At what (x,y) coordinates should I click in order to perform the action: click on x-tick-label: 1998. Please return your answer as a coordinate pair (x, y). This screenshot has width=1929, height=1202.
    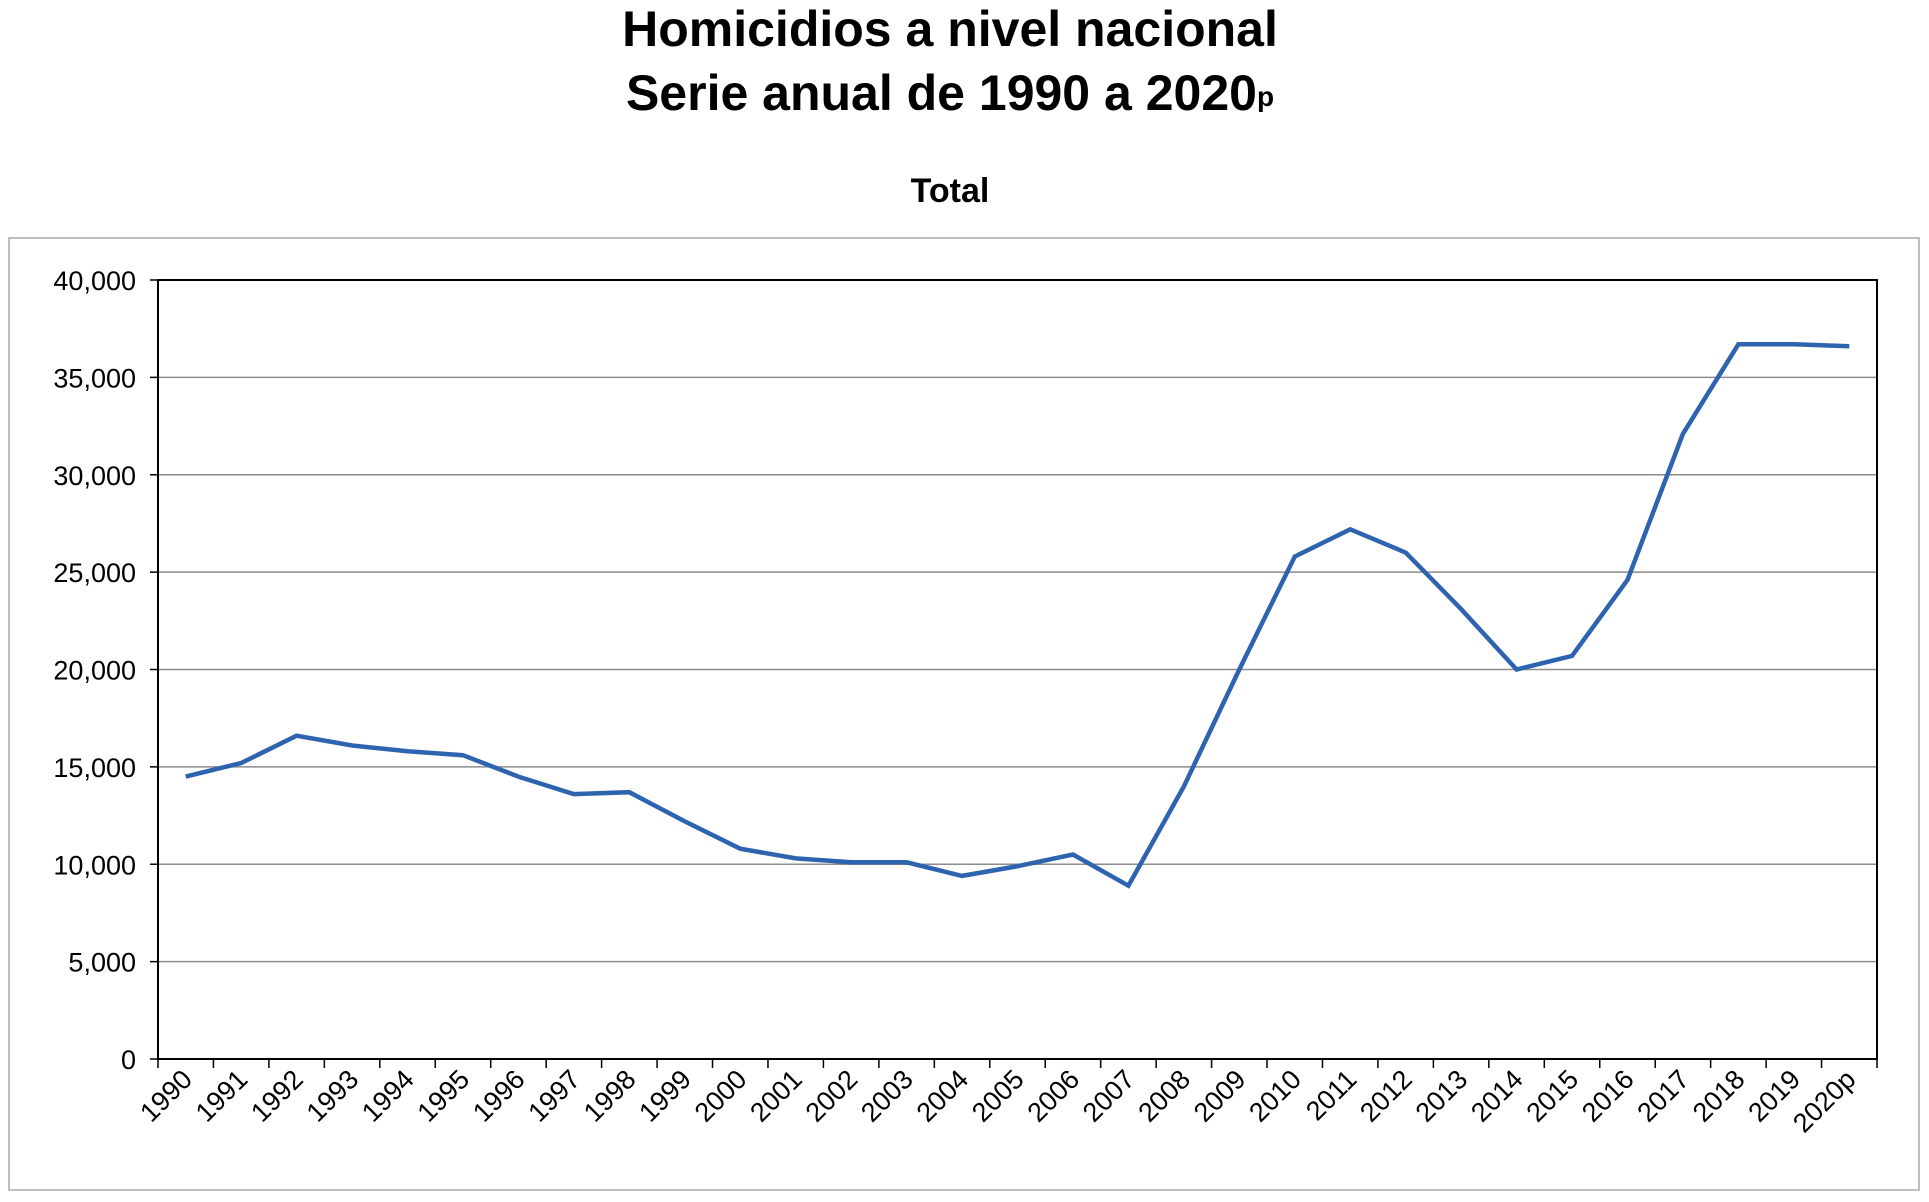
    Looking at the image, I should click on (610, 1096).